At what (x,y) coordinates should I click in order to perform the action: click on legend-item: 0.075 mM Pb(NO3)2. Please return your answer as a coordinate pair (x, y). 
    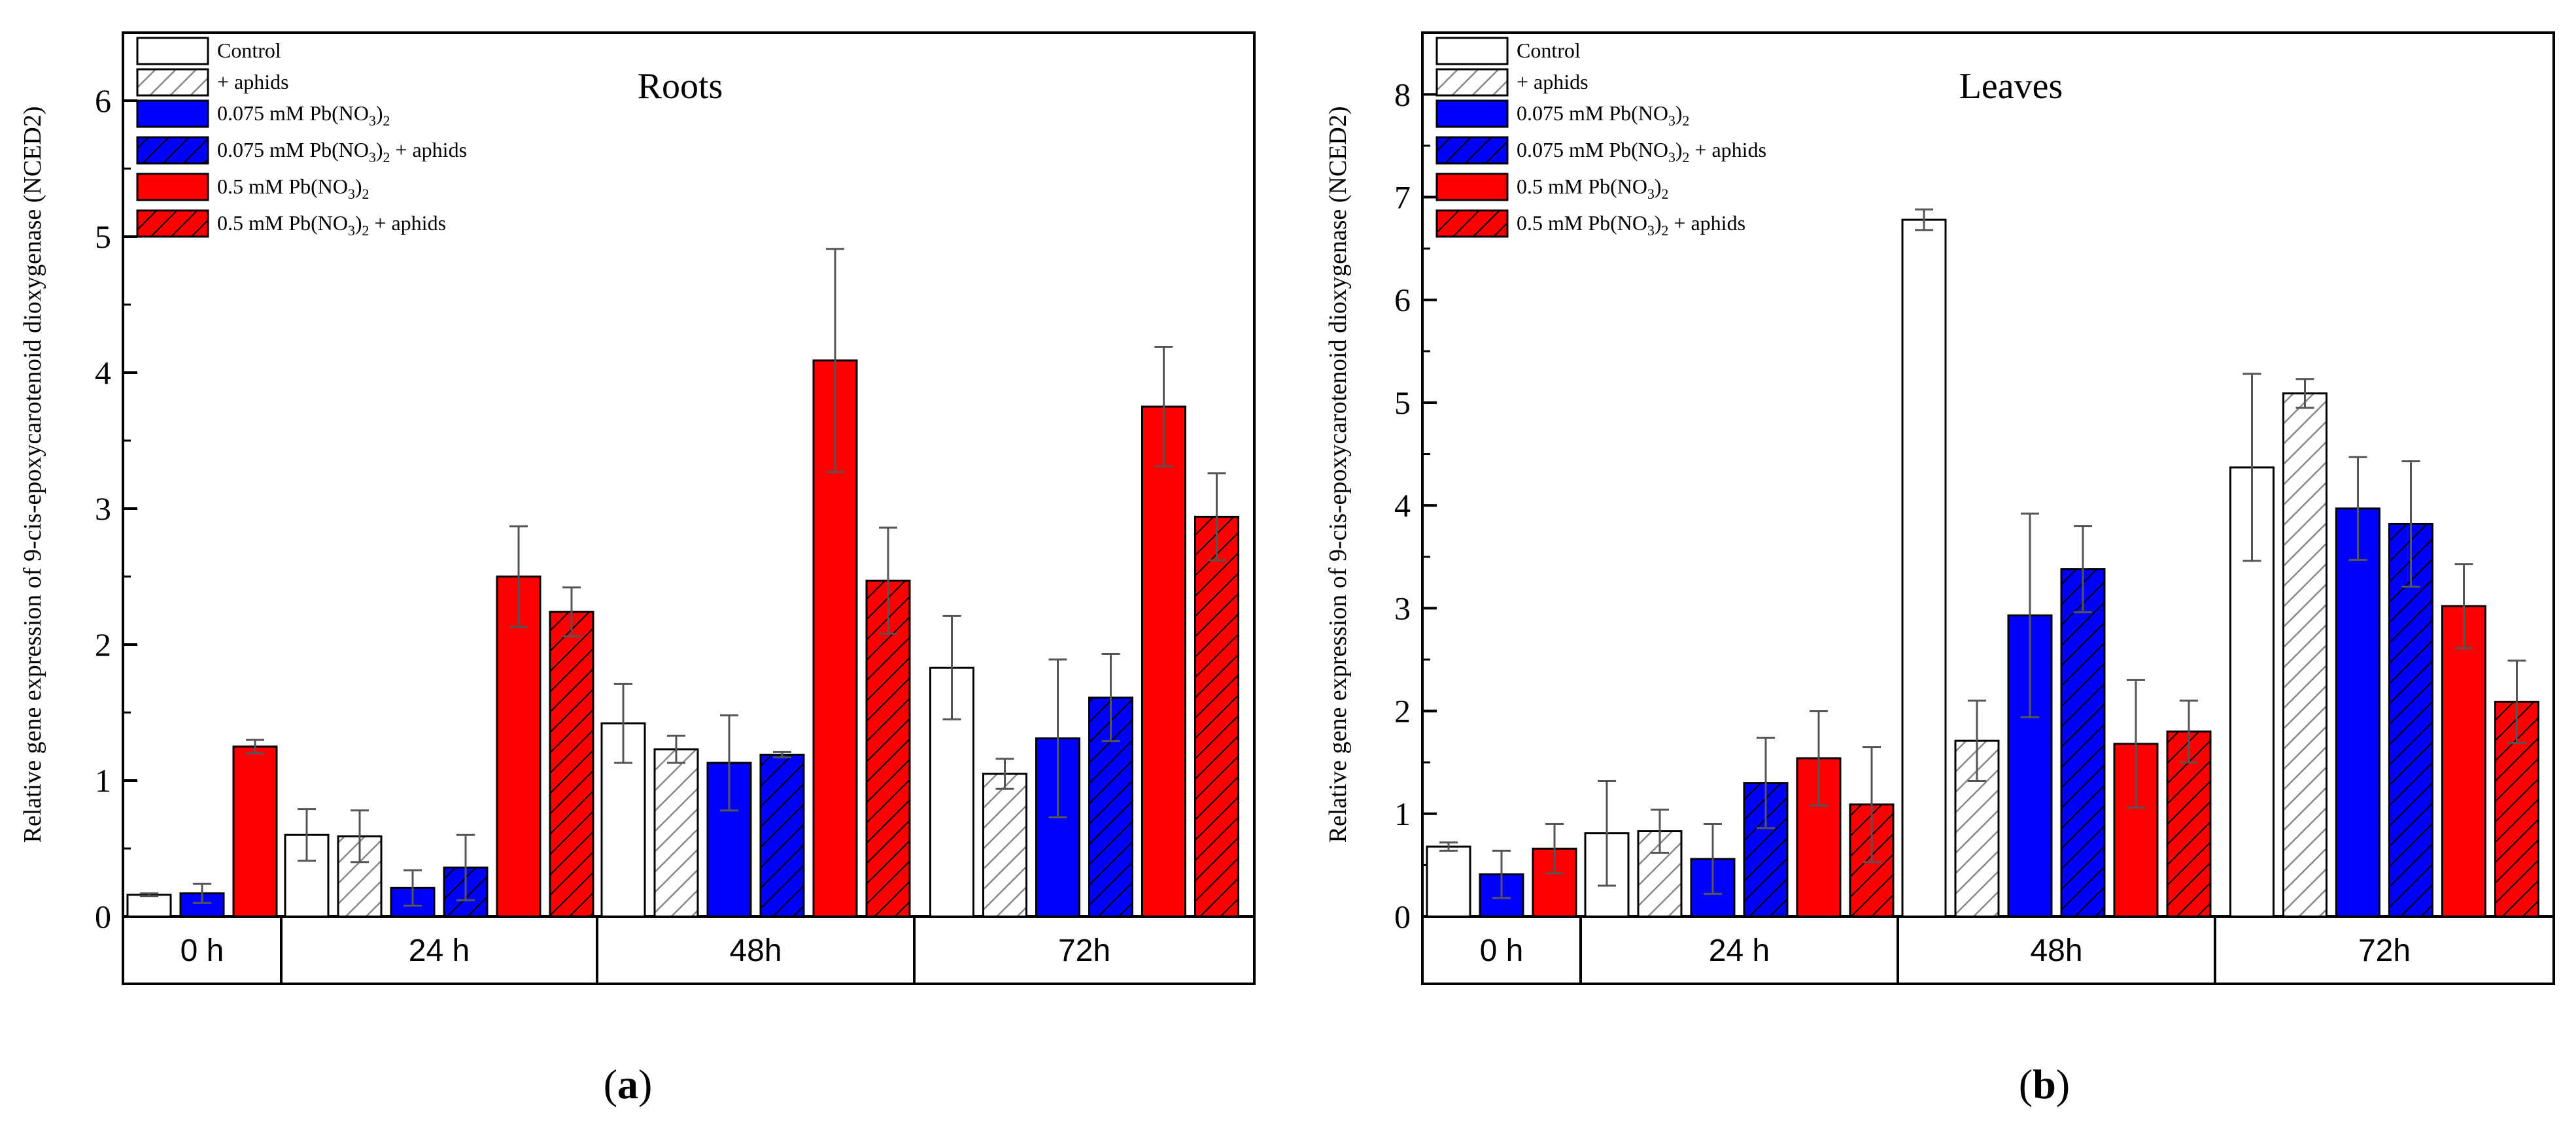
    Looking at the image, I should click on (263, 114).